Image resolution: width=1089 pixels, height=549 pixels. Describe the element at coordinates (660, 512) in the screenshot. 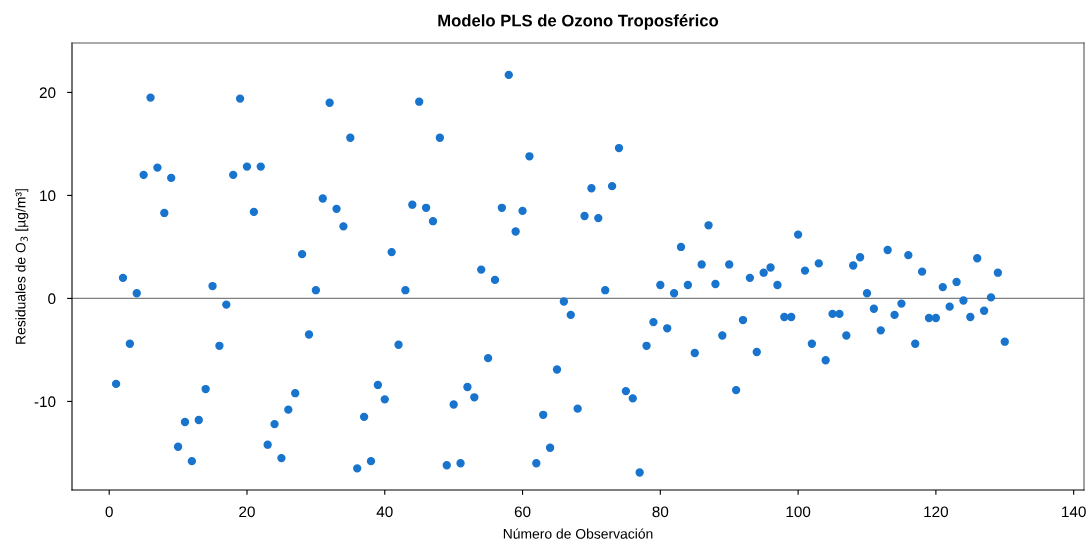

I see `x-tick-label: 80` at that location.